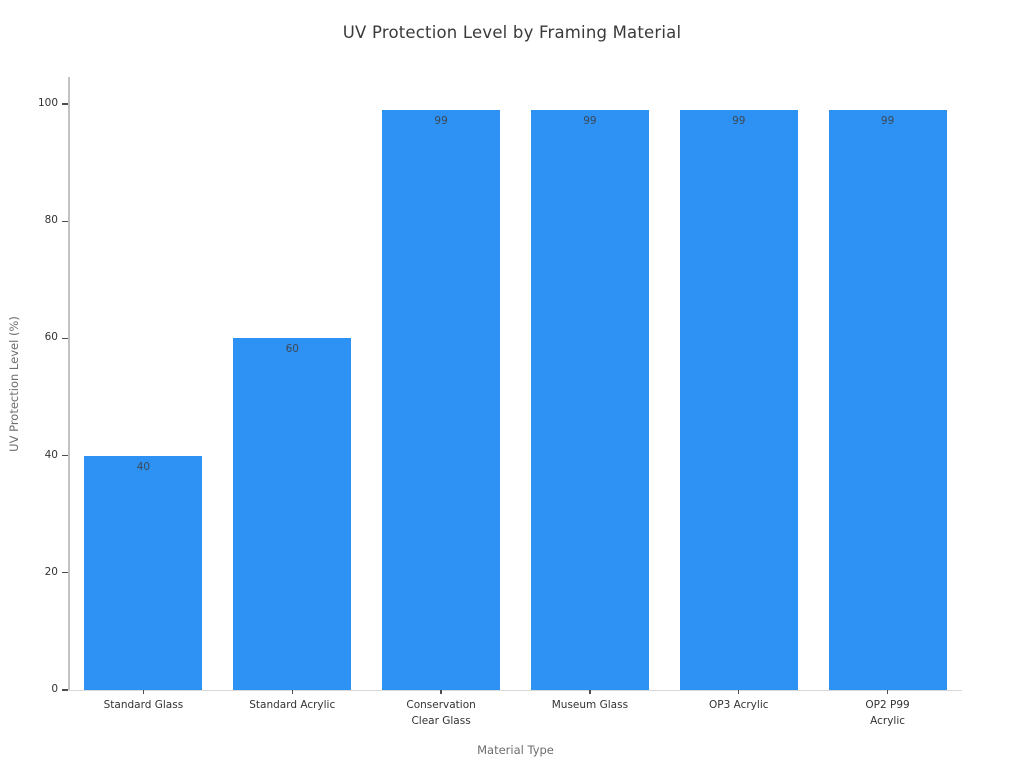 The height and width of the screenshot is (768, 1024). What do you see at coordinates (512, 32) in the screenshot?
I see `chart-title: UV Protection Level by Framing Material` at bounding box center [512, 32].